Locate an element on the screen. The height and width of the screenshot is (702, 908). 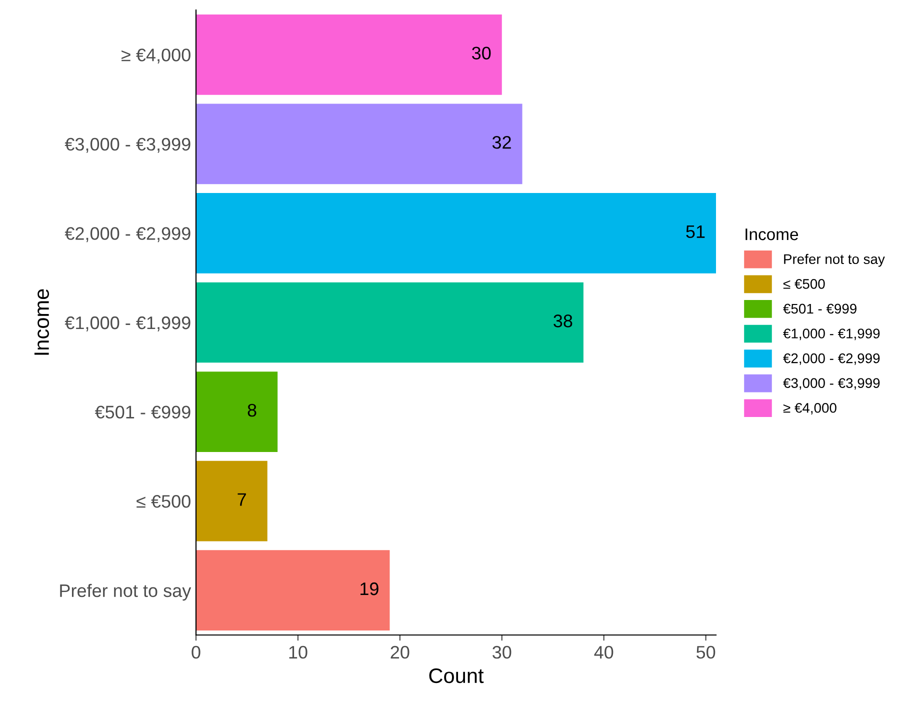
y-tick-label: €1,000 - €1,999 is located at coordinates (127, 324).